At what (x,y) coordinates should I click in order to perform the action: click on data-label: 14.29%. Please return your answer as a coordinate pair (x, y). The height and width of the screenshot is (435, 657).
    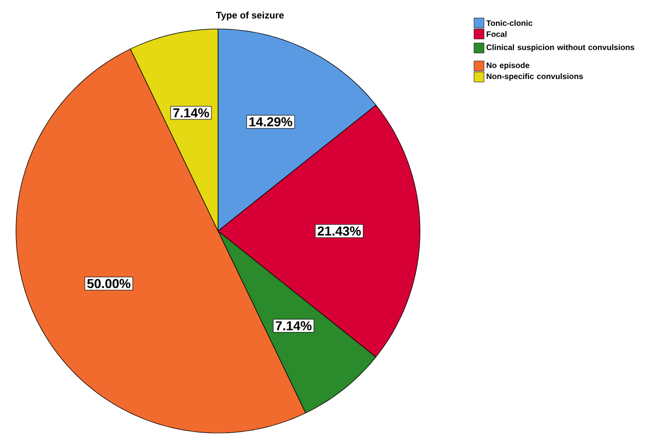
    Looking at the image, I should click on (270, 121).